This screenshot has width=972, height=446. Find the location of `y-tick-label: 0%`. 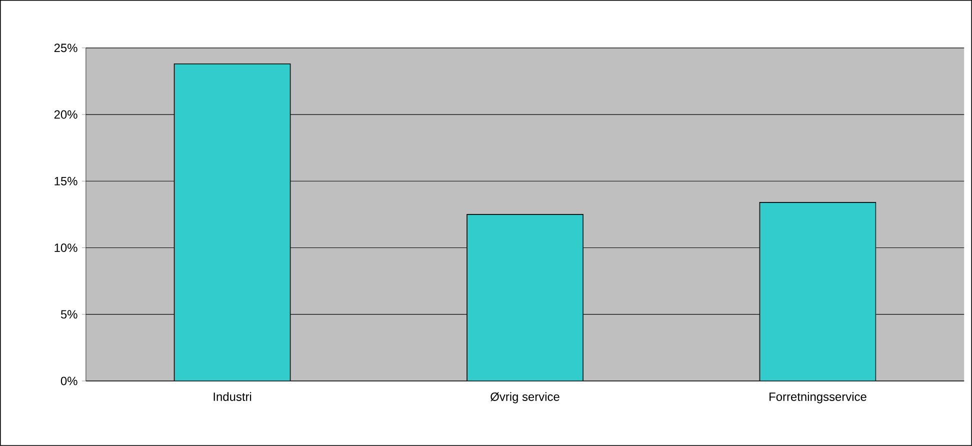

y-tick-label: 0% is located at coordinates (69, 381).